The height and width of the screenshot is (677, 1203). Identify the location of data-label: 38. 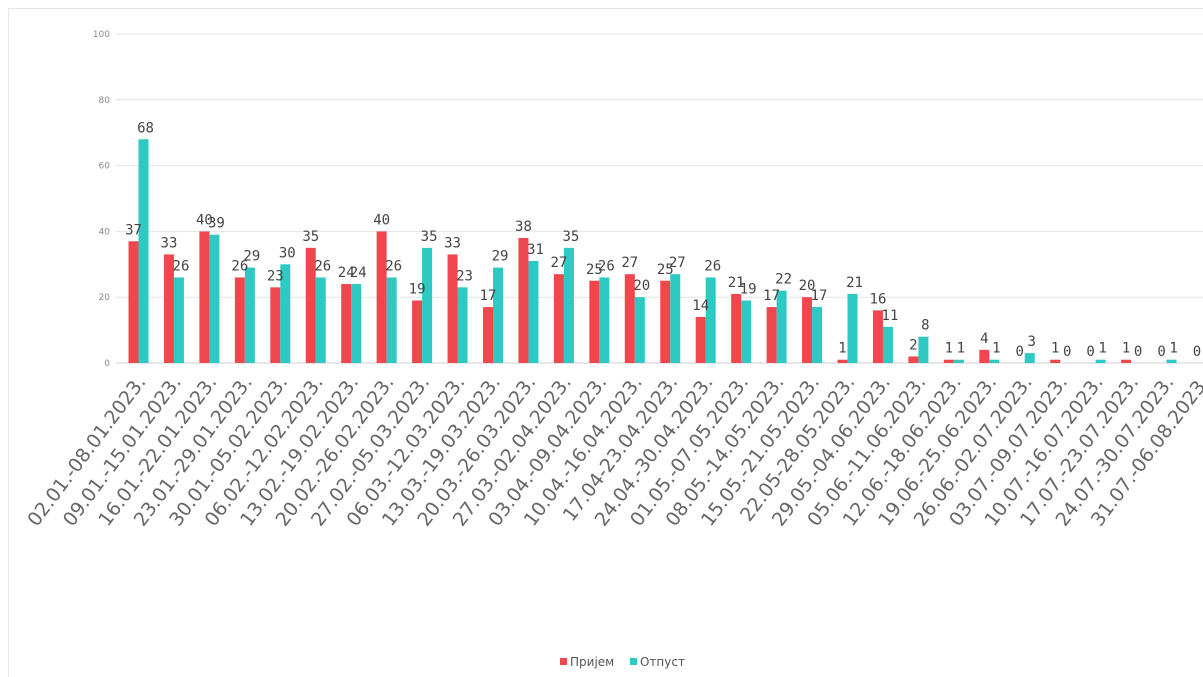
(523, 227).